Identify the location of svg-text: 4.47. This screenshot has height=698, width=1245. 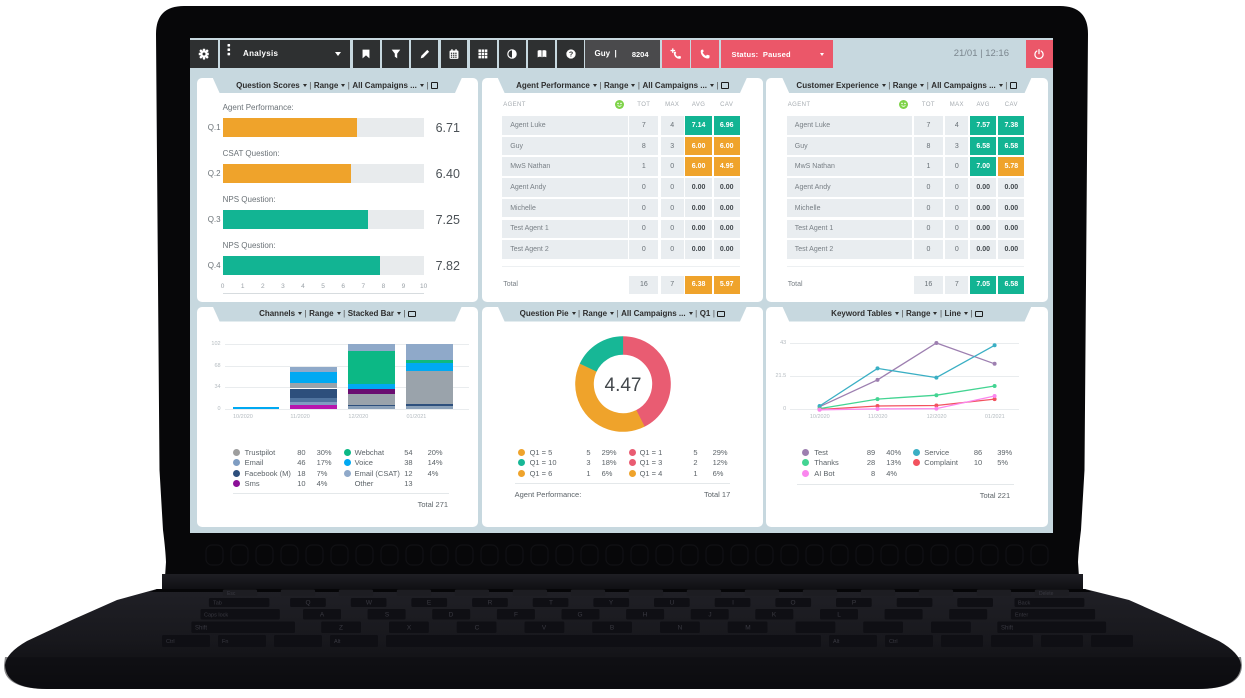
(622, 385).